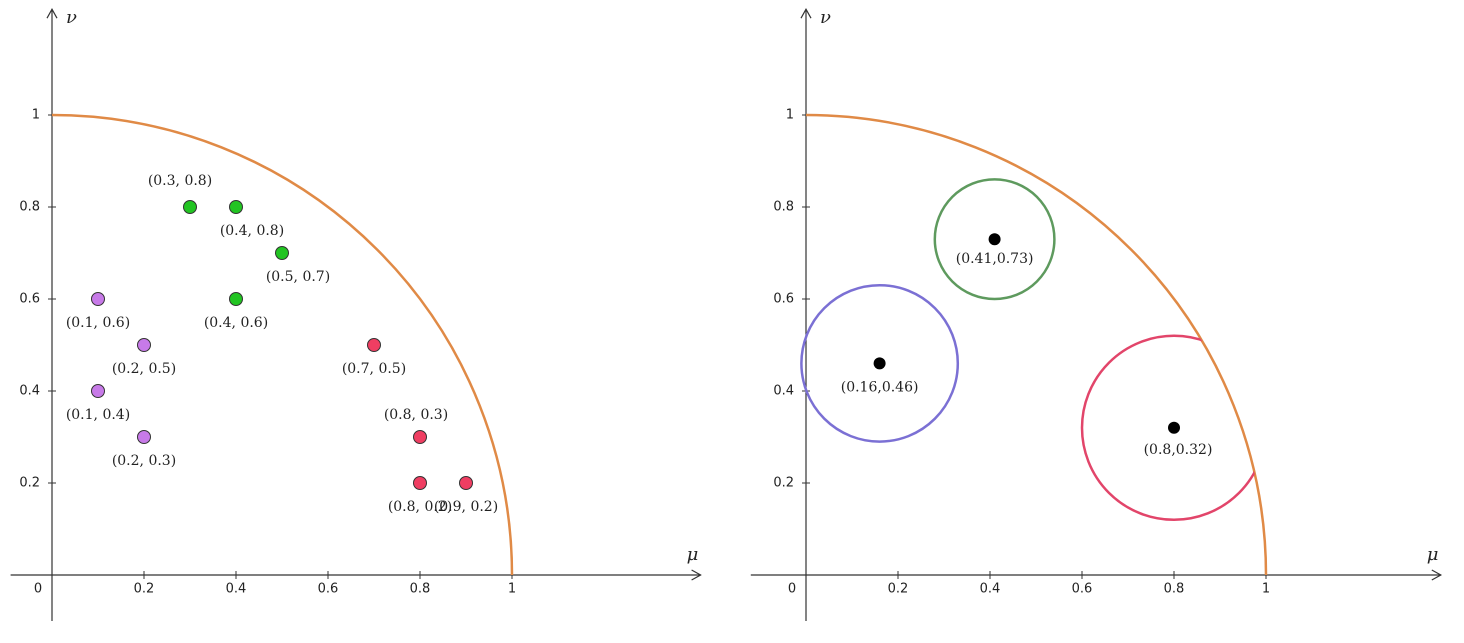  What do you see at coordinates (1178, 450) in the screenshot?
I see `point-label: (0.8,0.32)` at bounding box center [1178, 450].